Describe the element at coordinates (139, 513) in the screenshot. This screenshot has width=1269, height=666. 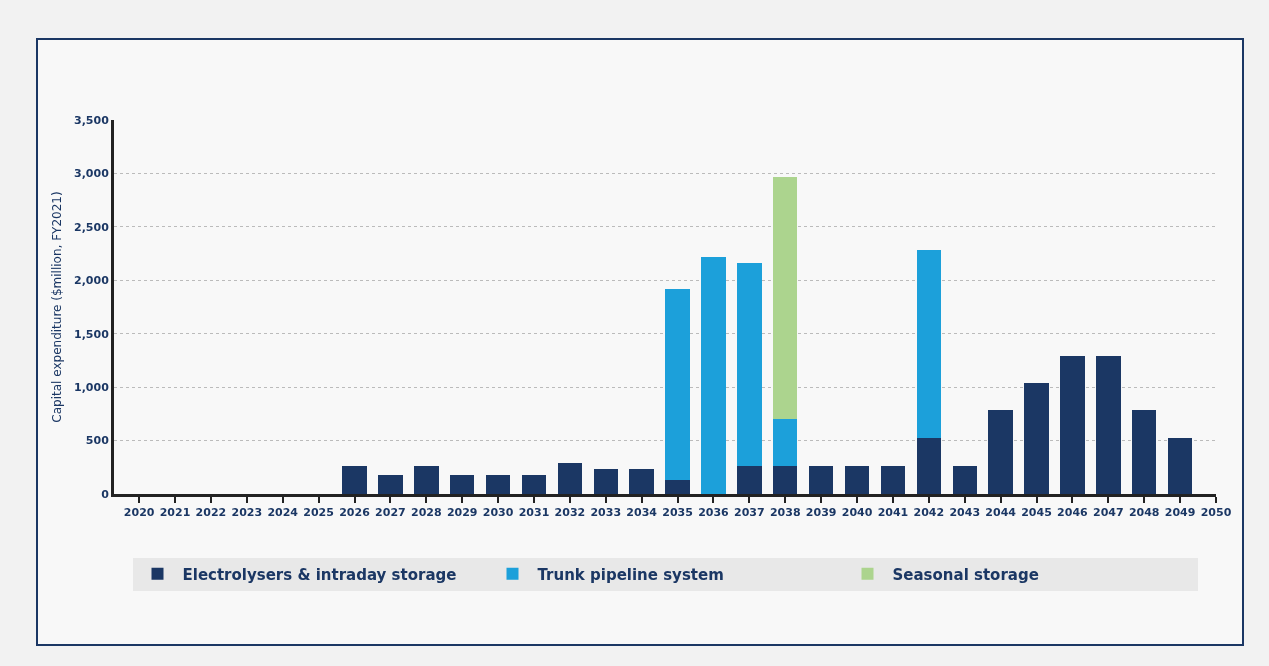
I see `x-tick-label: 2020` at that location.